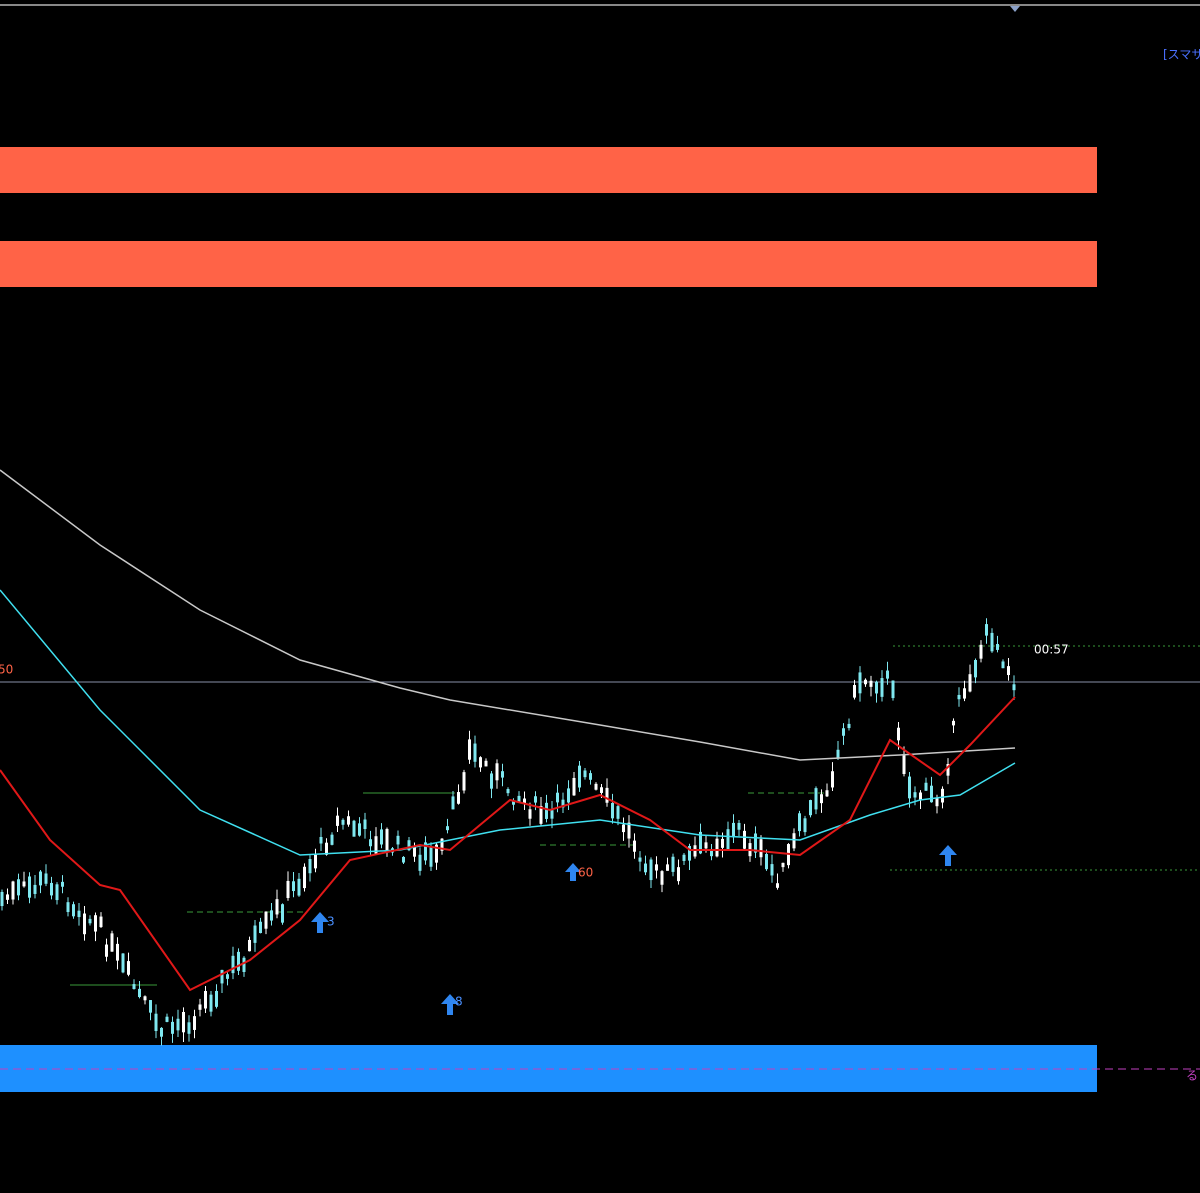 The height and width of the screenshot is (1193, 1200). I want to click on signal-label: 60, so click(585, 873).